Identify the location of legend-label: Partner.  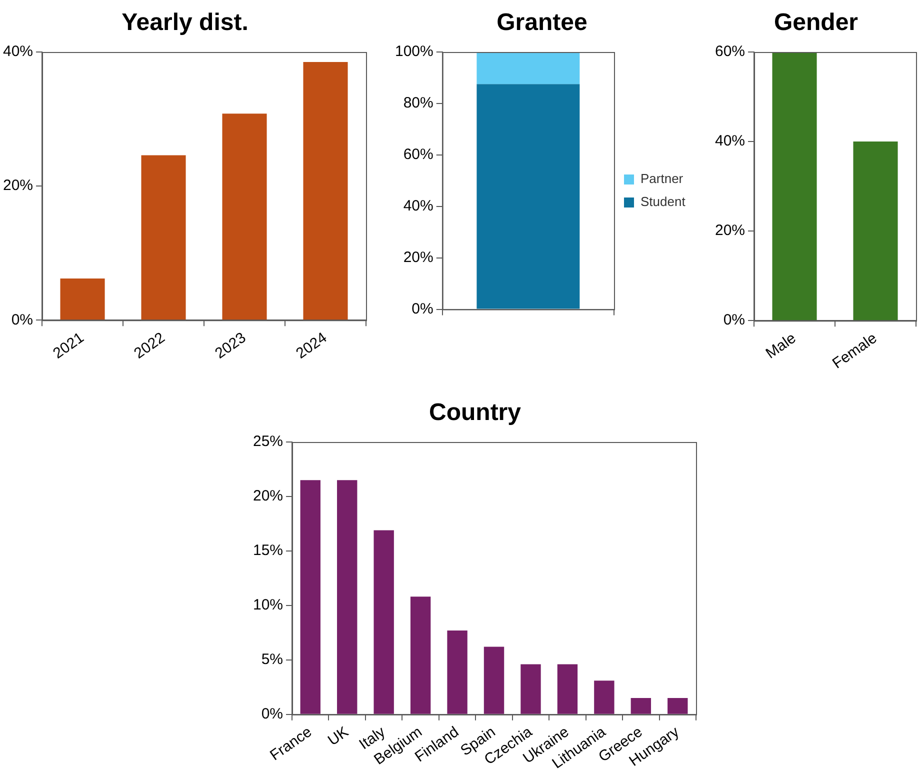
(662, 178).